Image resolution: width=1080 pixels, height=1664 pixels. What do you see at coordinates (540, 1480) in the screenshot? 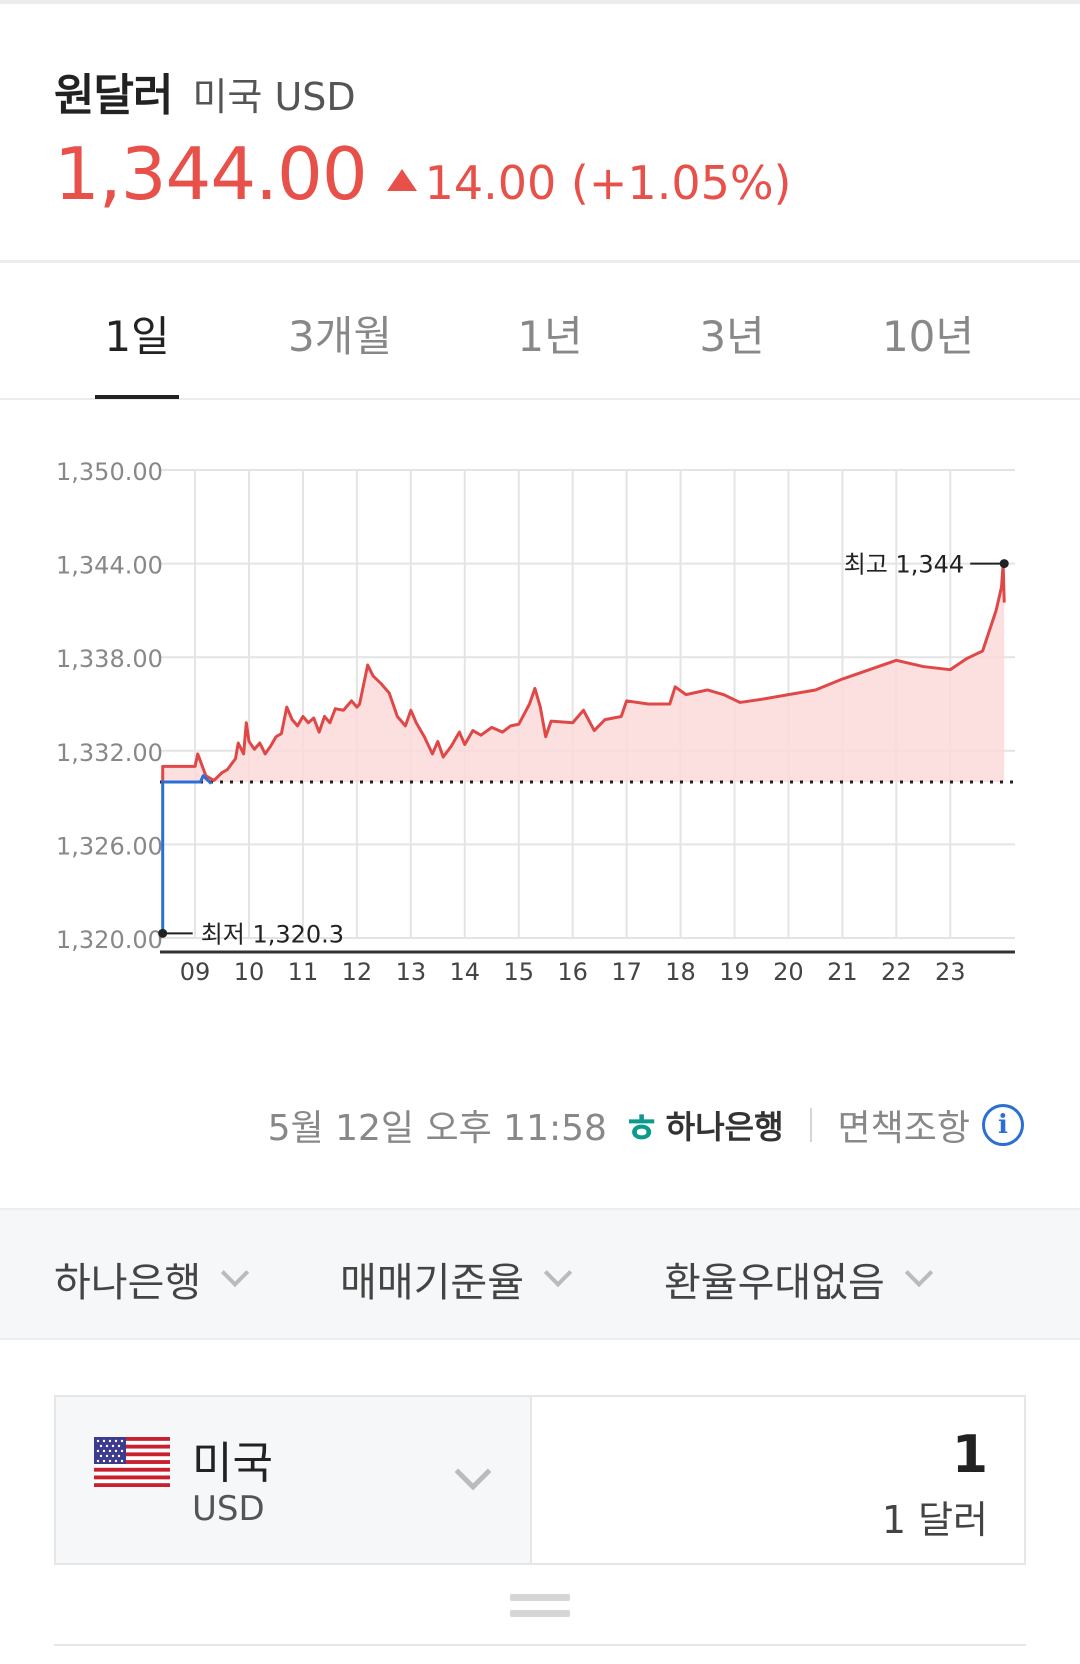
I see `currency-converter: 미국 USD 1 1 달러` at bounding box center [540, 1480].